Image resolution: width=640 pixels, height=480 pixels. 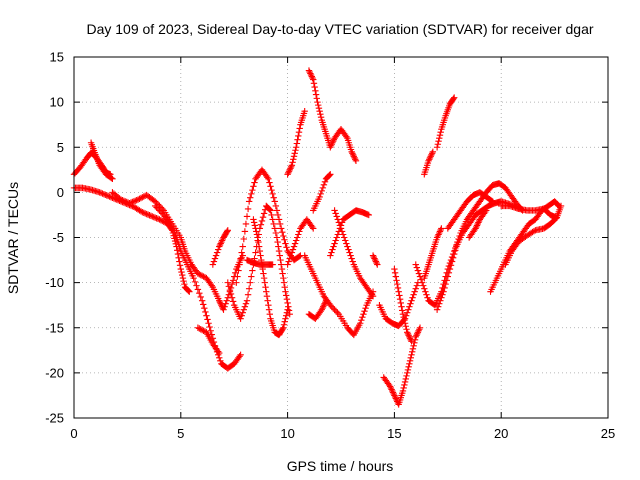 What do you see at coordinates (54, 372) in the screenshot?
I see `y-tick-label: -20` at bounding box center [54, 372].